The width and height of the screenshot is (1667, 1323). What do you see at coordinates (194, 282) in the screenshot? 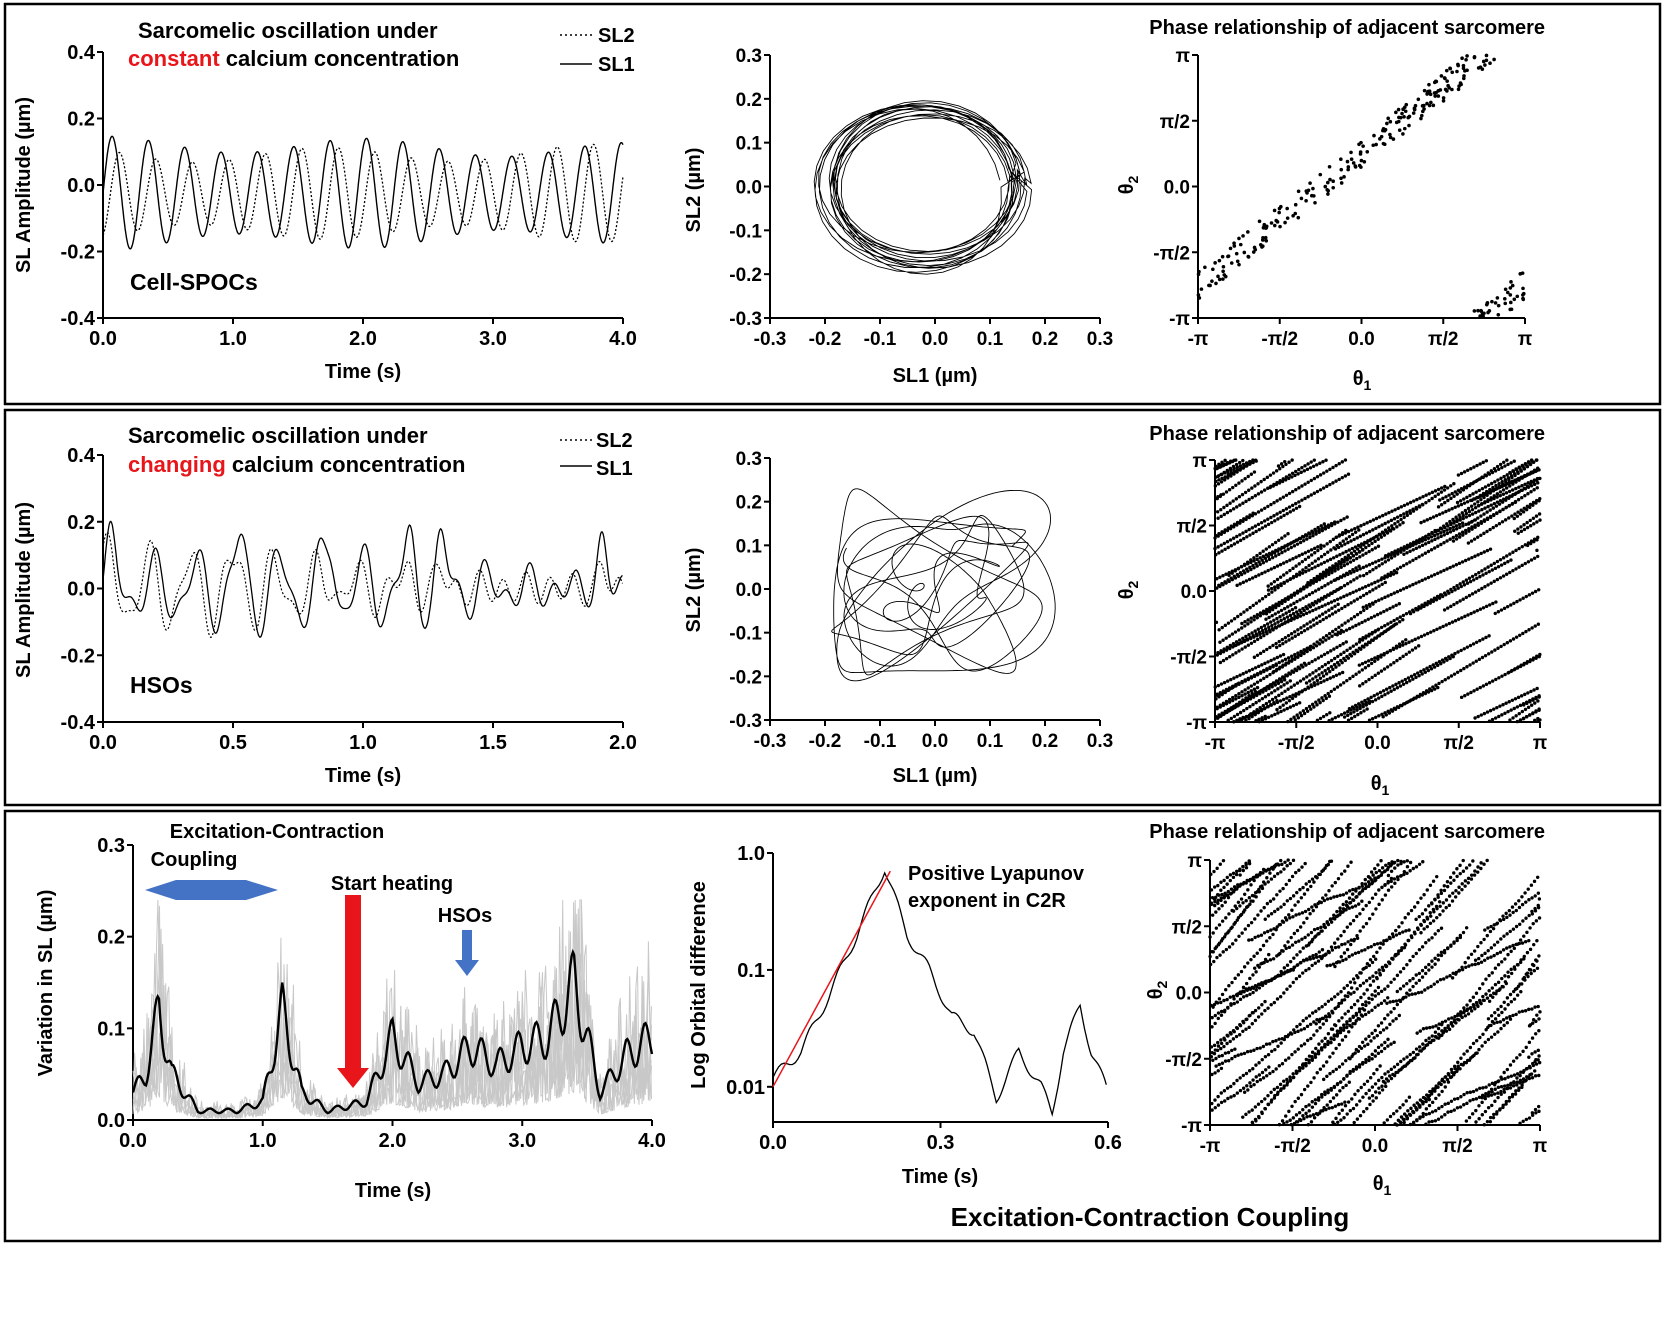
I see `panel-a-label: Cell-SPOCs` at bounding box center [194, 282].